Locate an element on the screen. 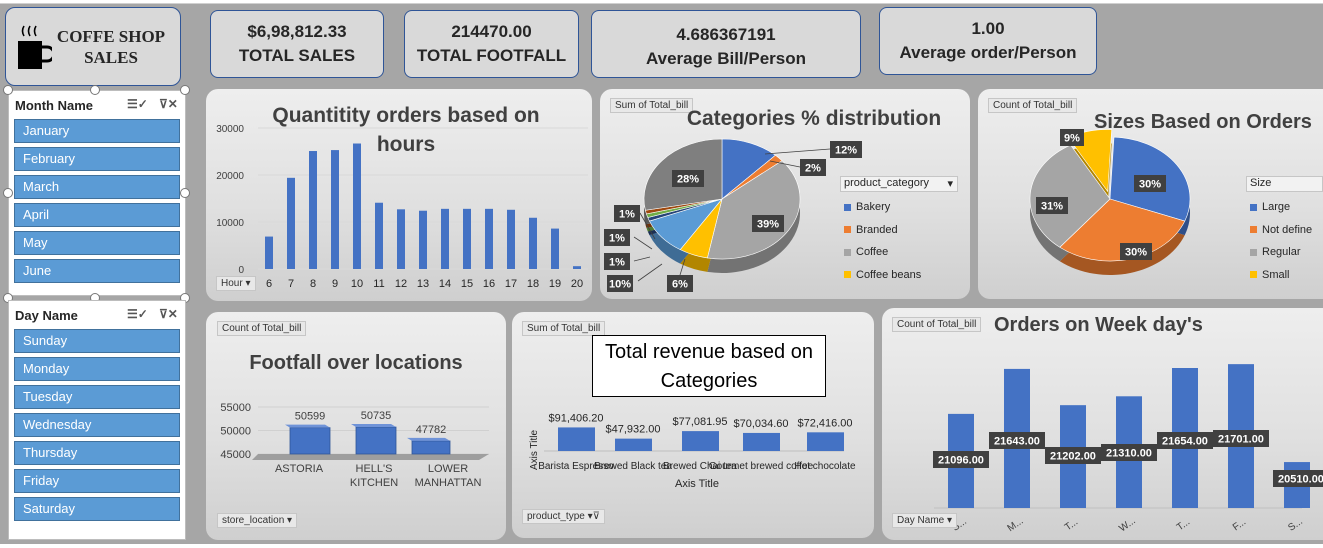  data-label: $91,406.20 is located at coordinates (575, 418).